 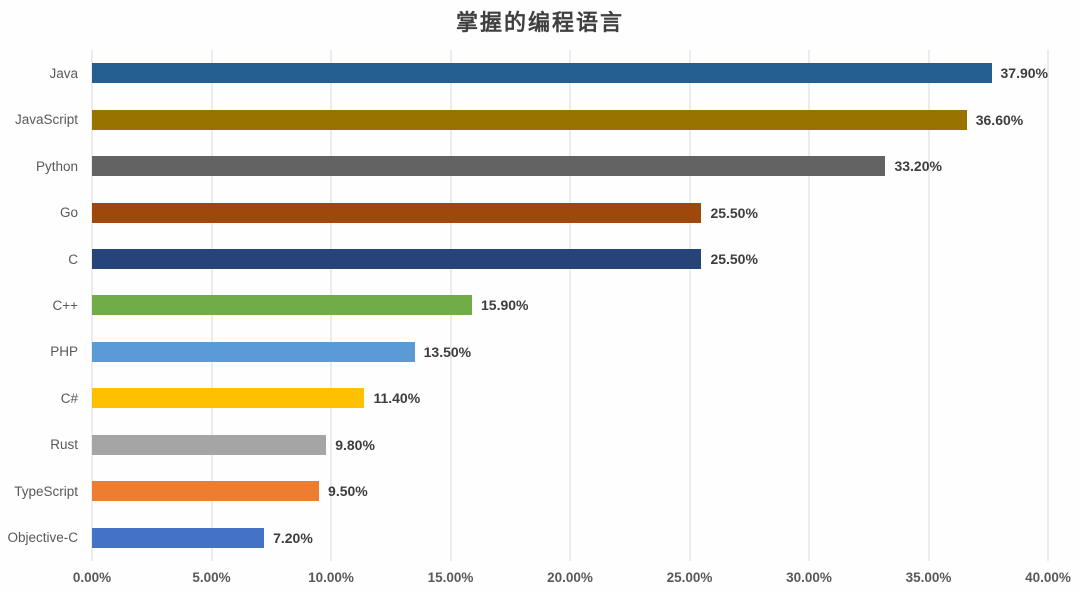 I want to click on x-tick-label: 35.00%, so click(x=928, y=577).